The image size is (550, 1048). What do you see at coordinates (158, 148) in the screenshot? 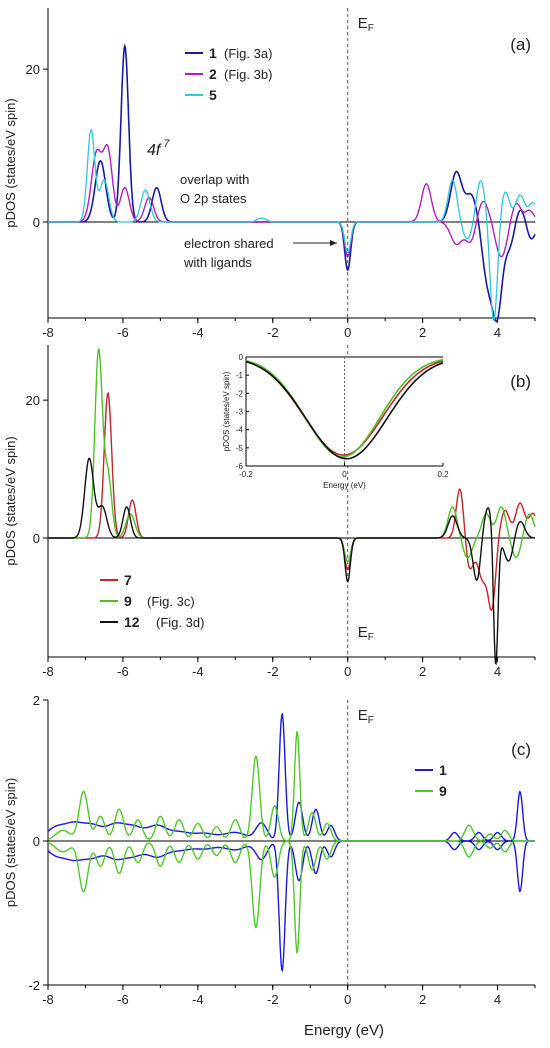
I see `annotation-4f7: 4f 7` at bounding box center [158, 148].